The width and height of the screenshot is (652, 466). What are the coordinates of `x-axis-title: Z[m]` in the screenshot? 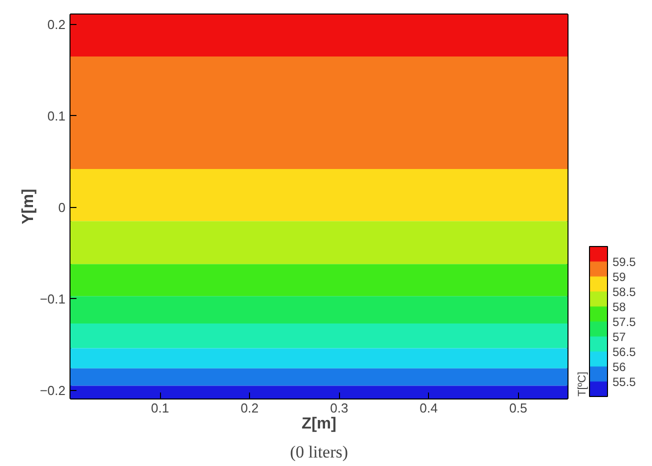 It's located at (319, 424).